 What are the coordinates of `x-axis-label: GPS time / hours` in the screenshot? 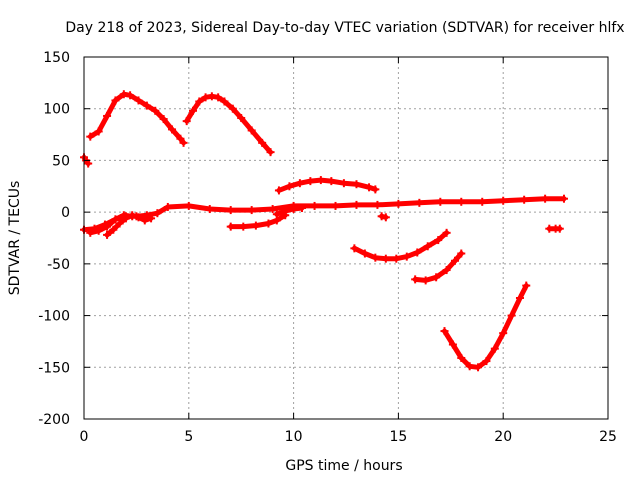 It's located at (343, 466).